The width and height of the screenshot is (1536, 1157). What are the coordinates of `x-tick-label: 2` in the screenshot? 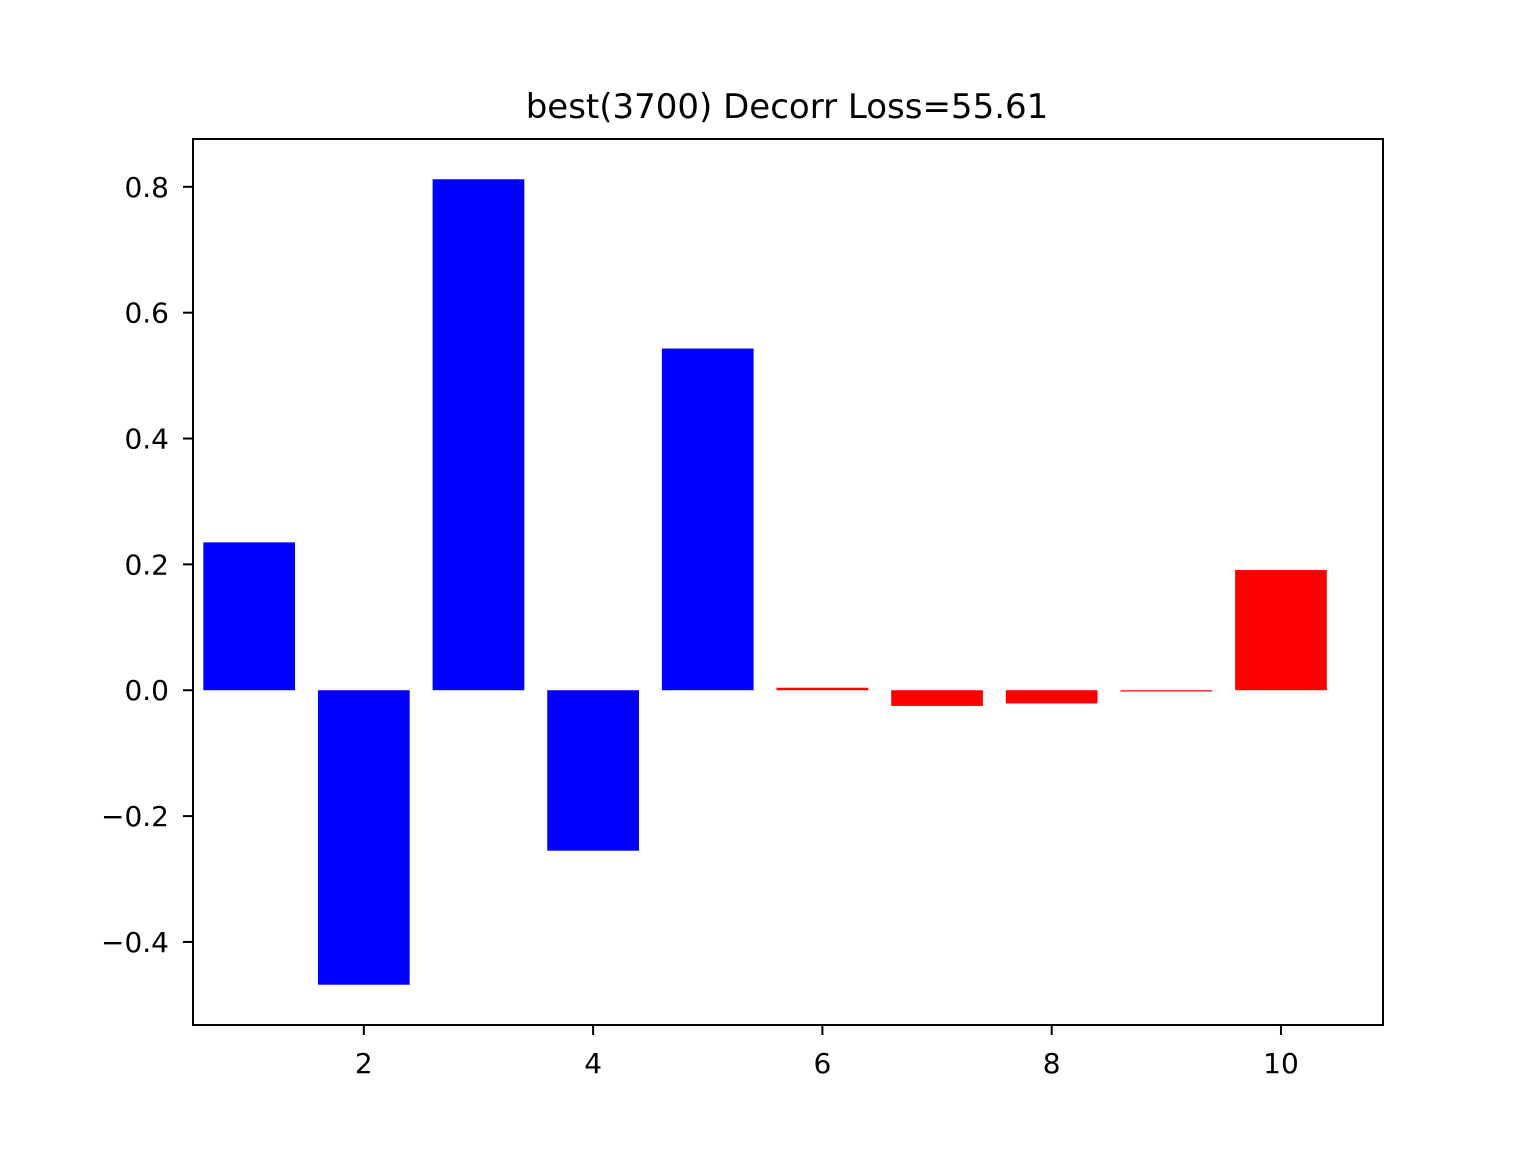 It's located at (364, 1063).